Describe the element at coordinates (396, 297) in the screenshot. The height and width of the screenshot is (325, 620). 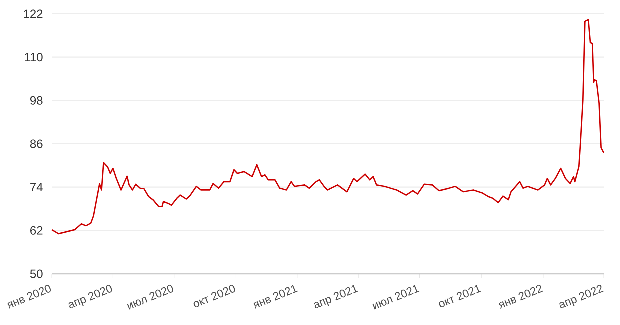
I see `x-tick-label: июл 2021` at that location.